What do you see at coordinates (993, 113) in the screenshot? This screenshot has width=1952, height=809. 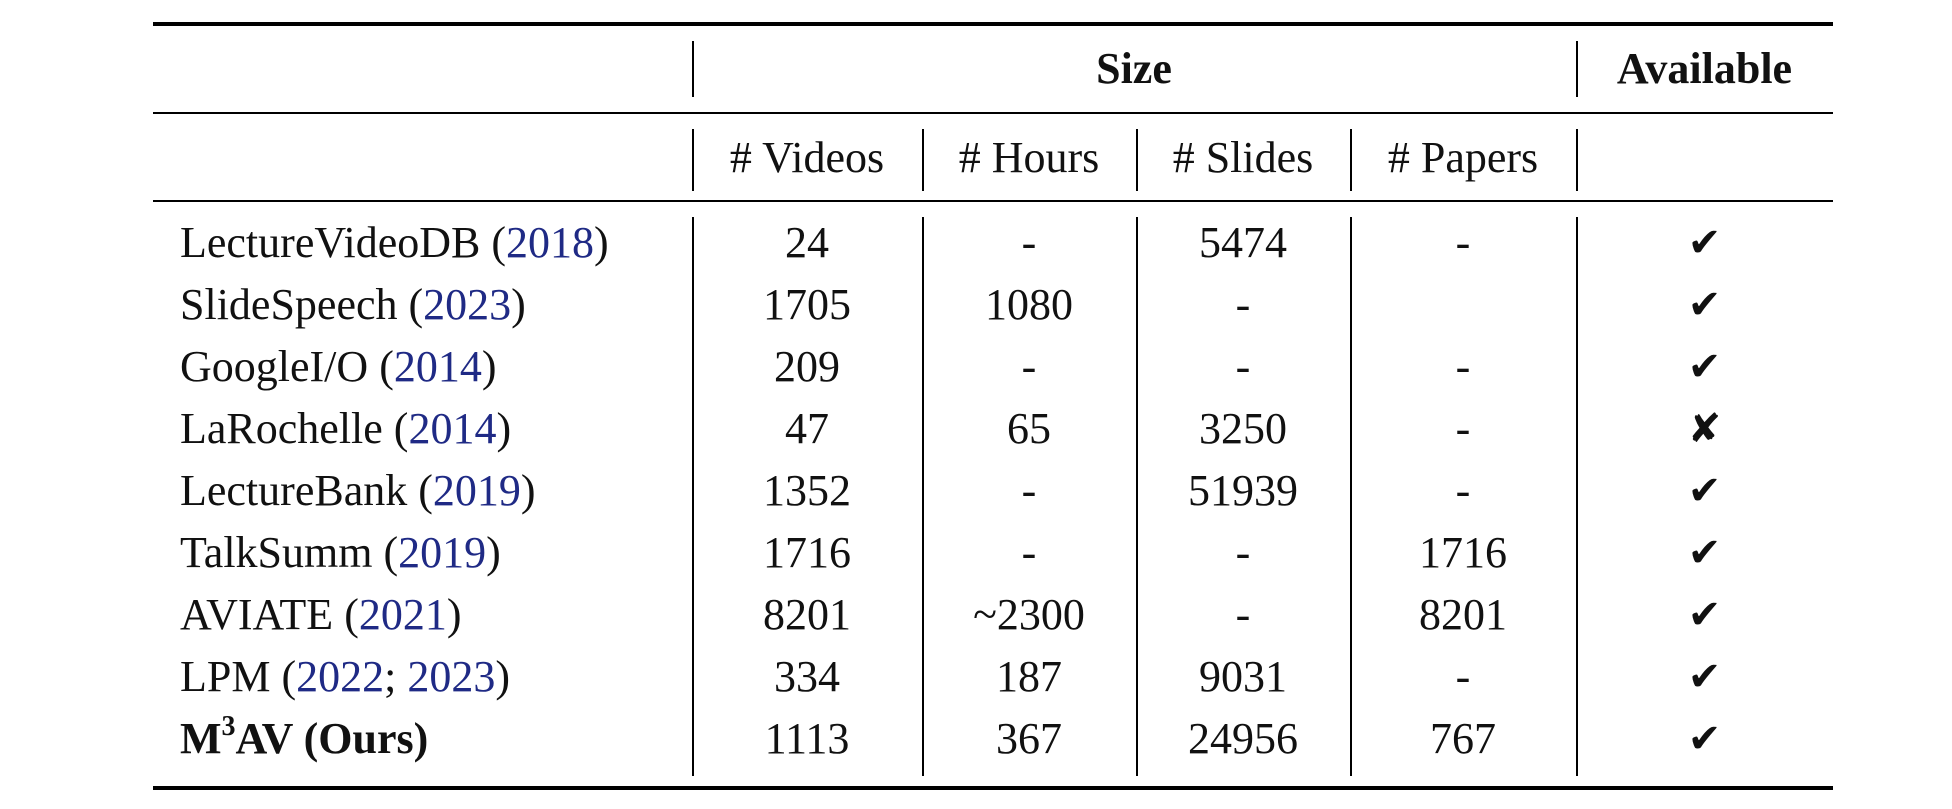 I see `table-header-rule` at bounding box center [993, 113].